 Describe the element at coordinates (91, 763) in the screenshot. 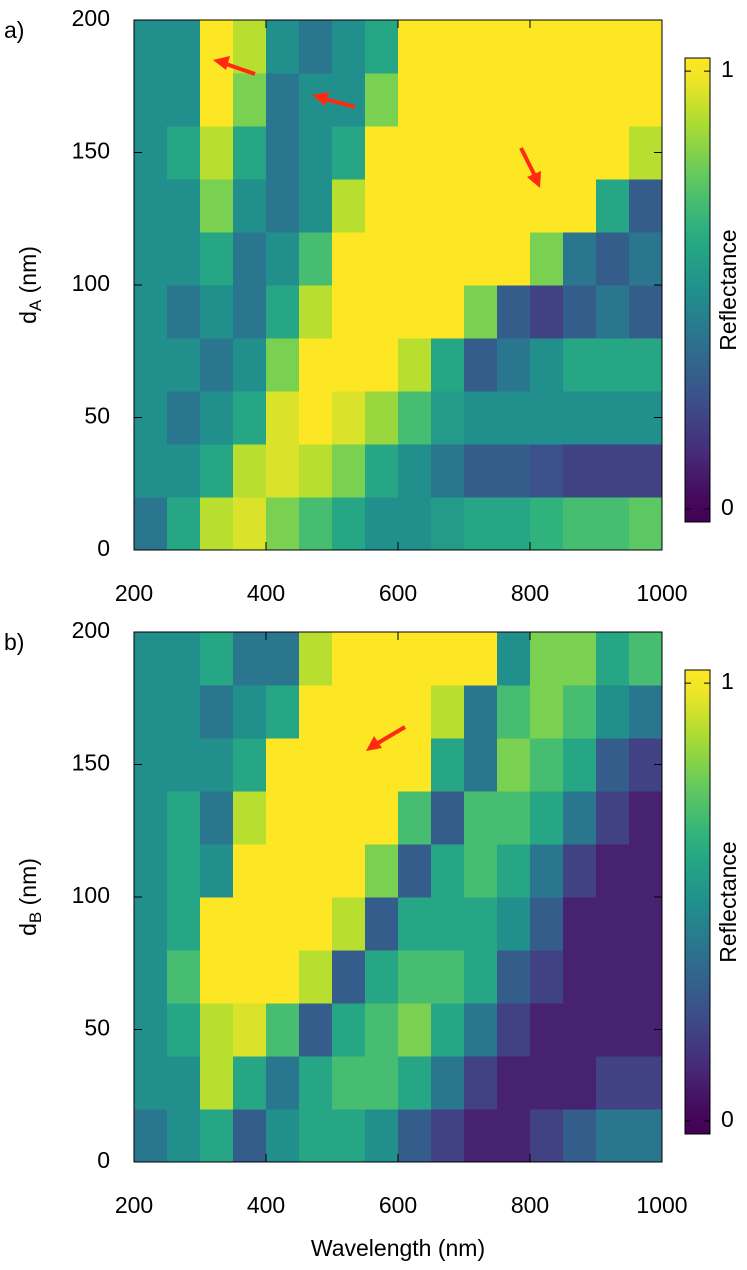

I see `y-tick-label: 150` at that location.